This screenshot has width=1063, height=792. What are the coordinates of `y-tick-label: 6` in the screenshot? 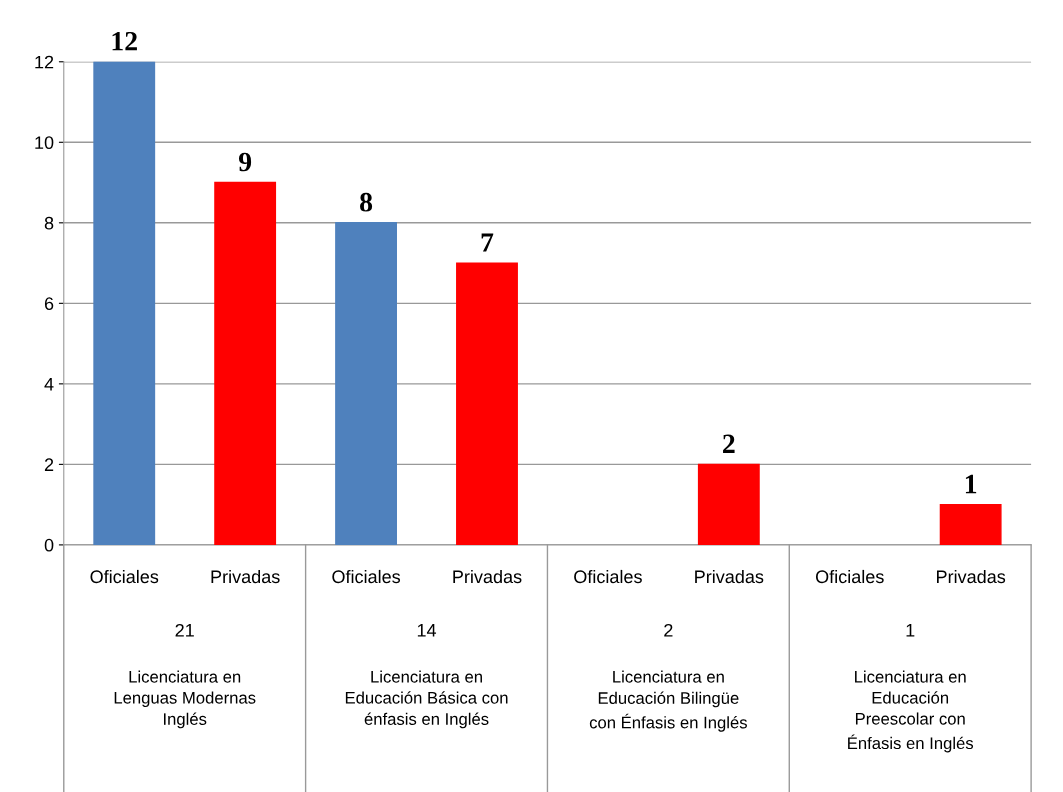 It's located at (49, 304).